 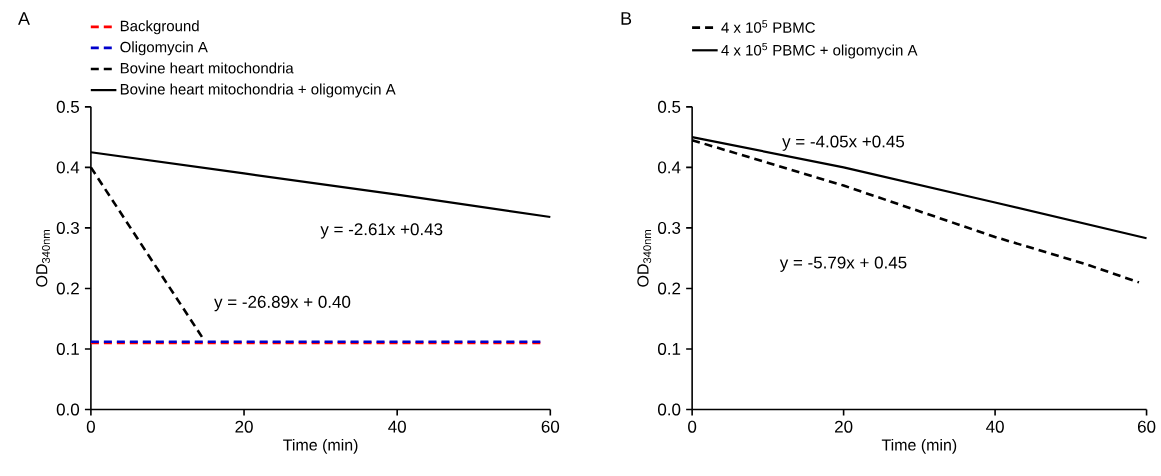 What do you see at coordinates (768, 26) in the screenshot?
I see `legend-label: 4 x 10$^{5}$ PBMC` at bounding box center [768, 26].